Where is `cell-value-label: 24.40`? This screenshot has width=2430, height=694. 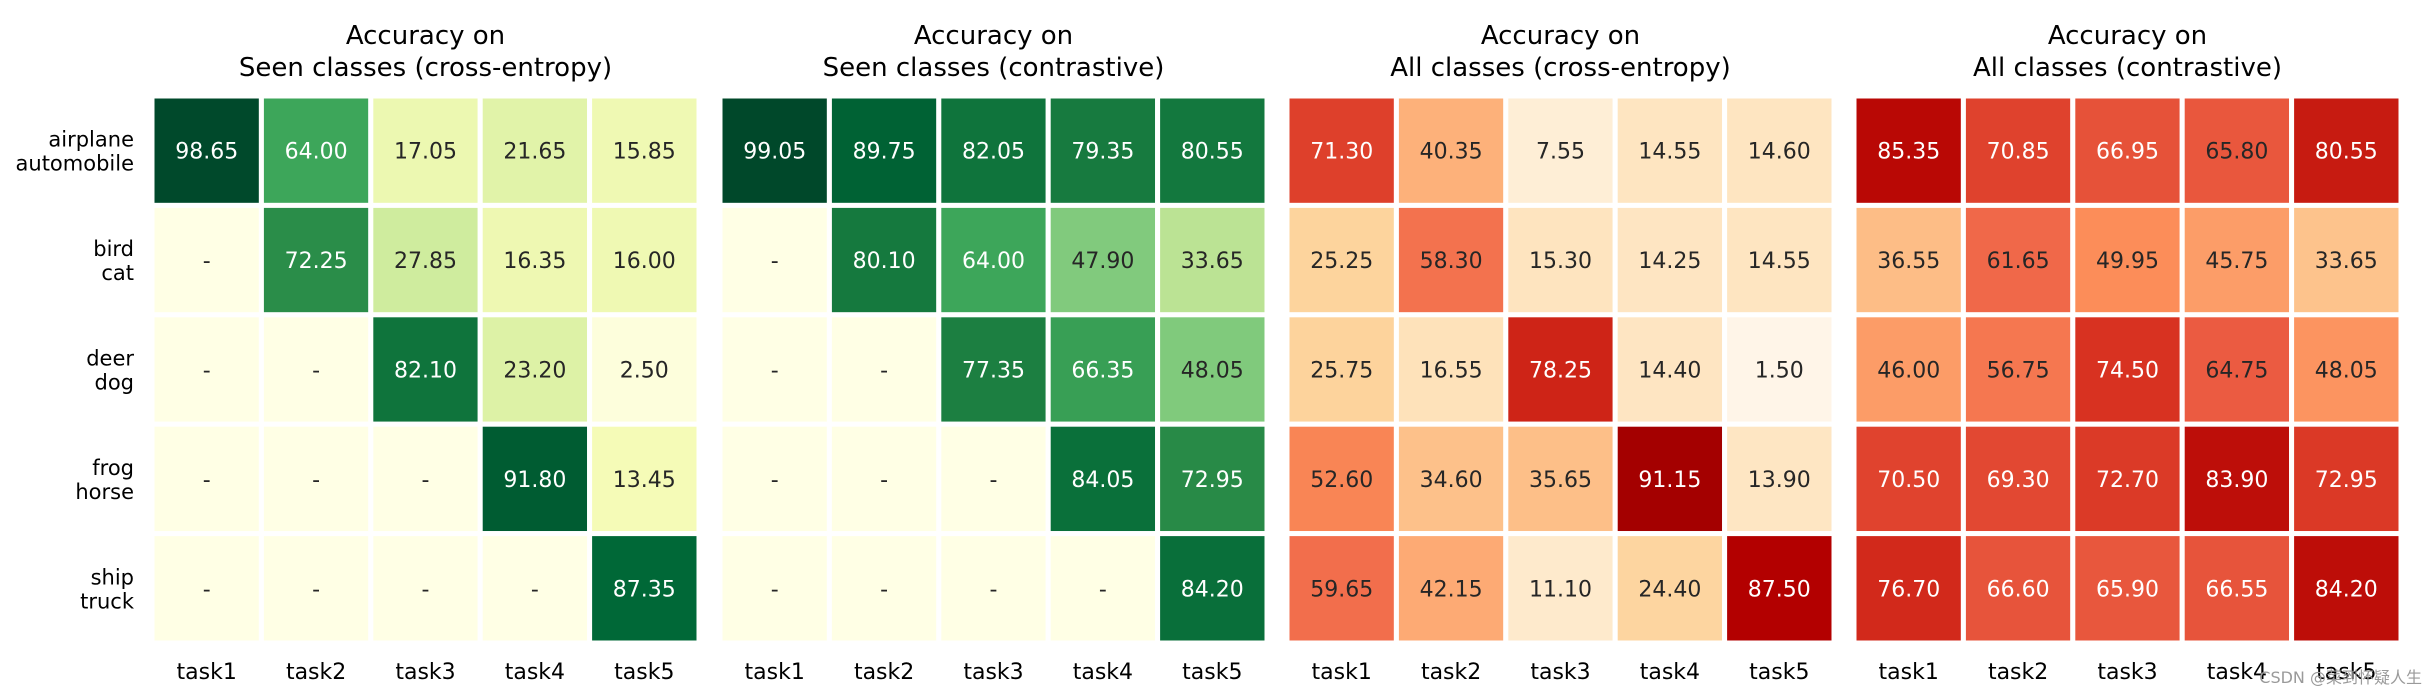 cell-value-label: 24.40 is located at coordinates (1669, 589).